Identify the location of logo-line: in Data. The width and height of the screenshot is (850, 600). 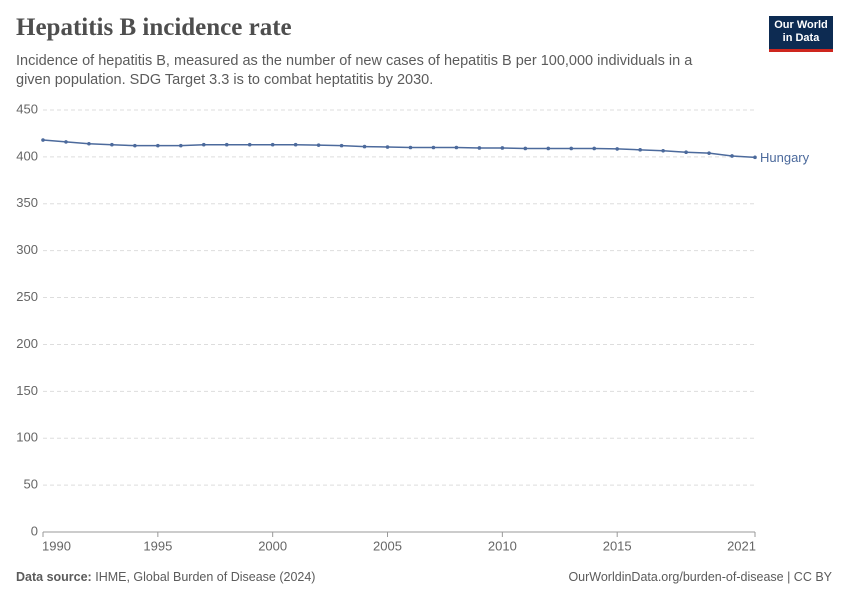
(801, 38).